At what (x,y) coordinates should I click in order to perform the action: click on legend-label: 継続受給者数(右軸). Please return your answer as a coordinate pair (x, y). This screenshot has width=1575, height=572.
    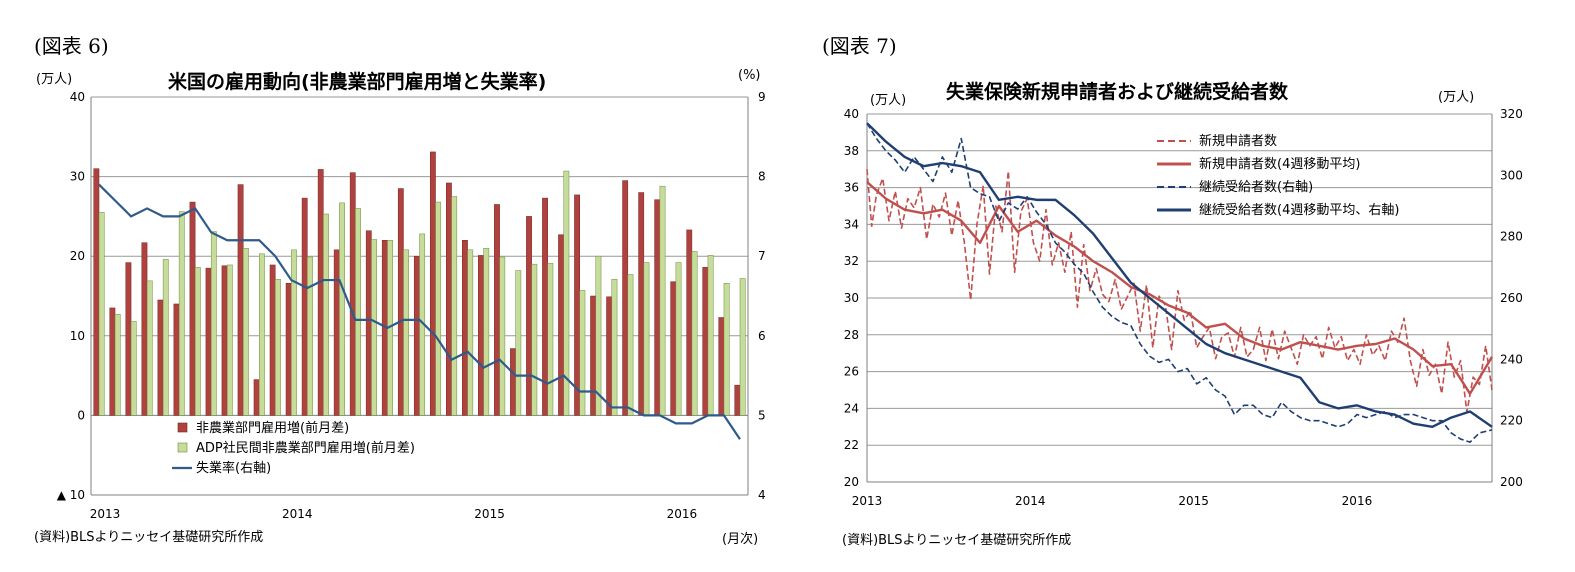
    Looking at the image, I should click on (1256, 187).